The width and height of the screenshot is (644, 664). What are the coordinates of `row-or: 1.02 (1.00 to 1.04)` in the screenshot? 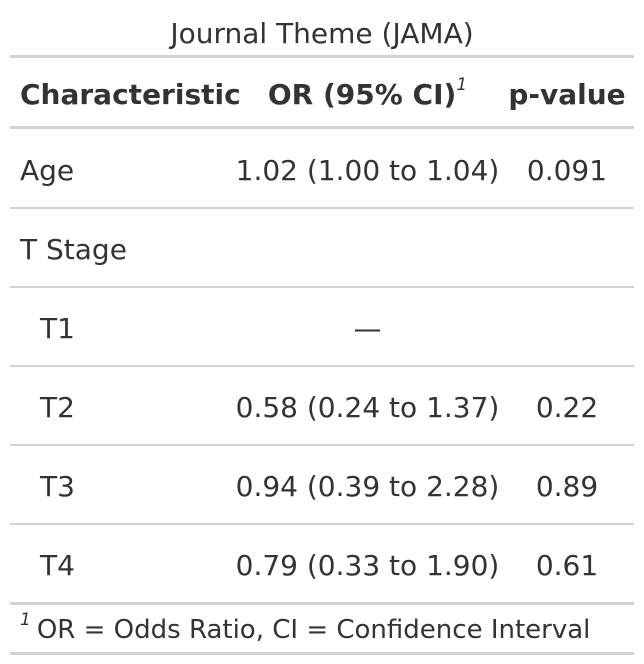 It's located at (367, 170).